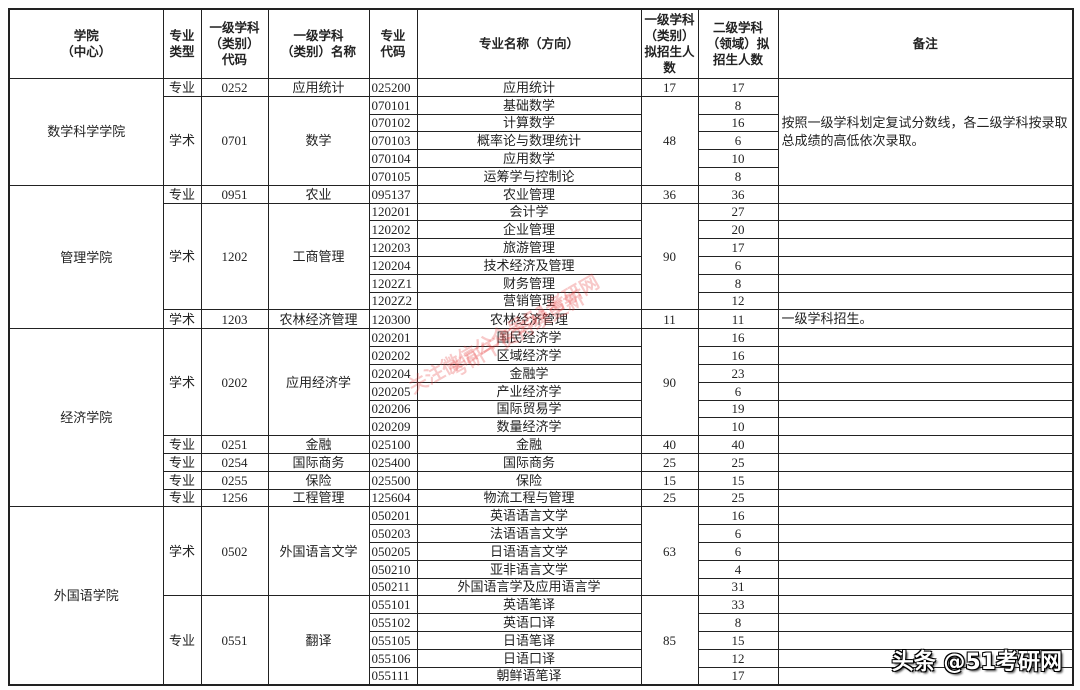  What do you see at coordinates (393, 391) in the screenshot?
I see `major-code: 020205` at bounding box center [393, 391].